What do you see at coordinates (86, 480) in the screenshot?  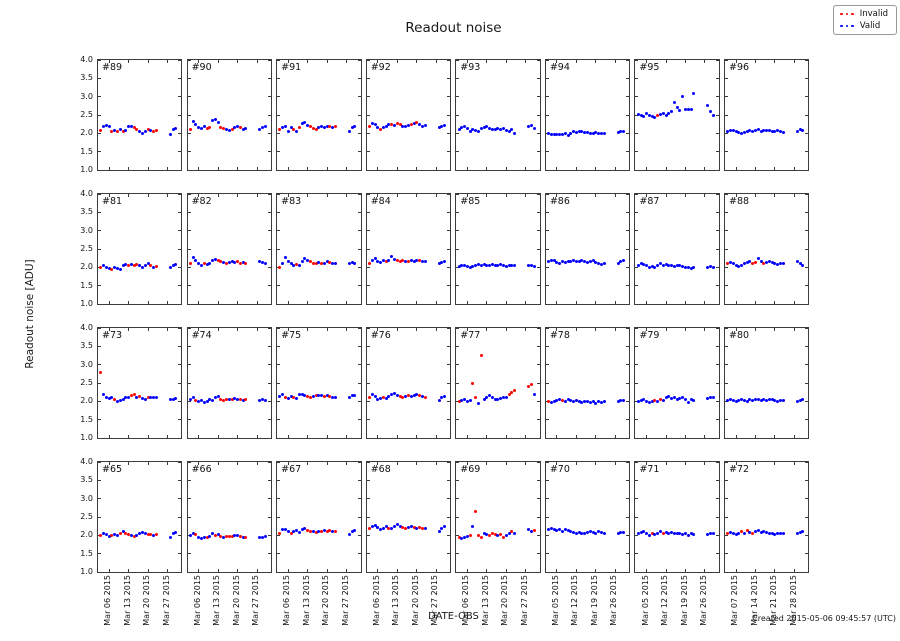 I see `y-tick-label: 3.5` at bounding box center [86, 480].